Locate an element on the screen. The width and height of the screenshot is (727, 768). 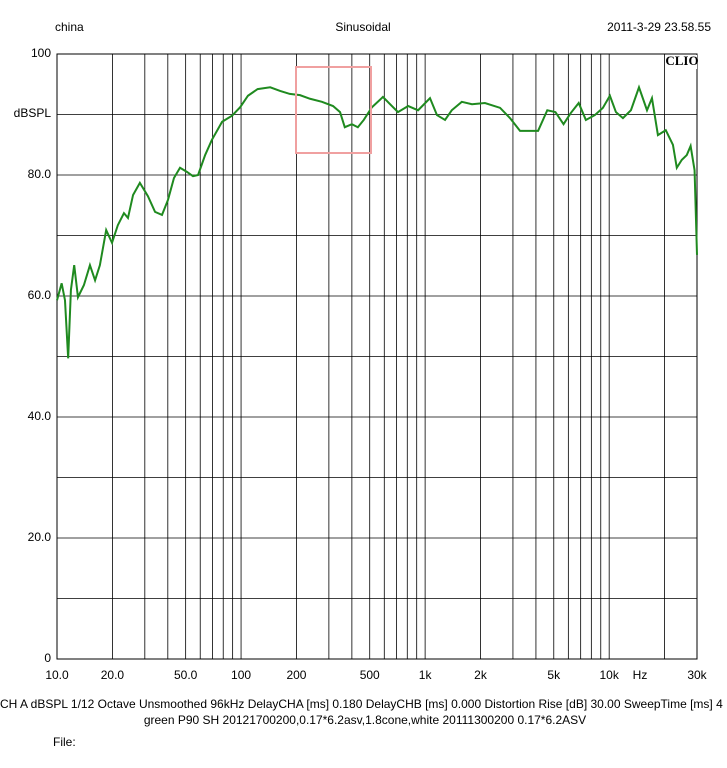
y-tick-label: 80.0 is located at coordinates (40, 174).